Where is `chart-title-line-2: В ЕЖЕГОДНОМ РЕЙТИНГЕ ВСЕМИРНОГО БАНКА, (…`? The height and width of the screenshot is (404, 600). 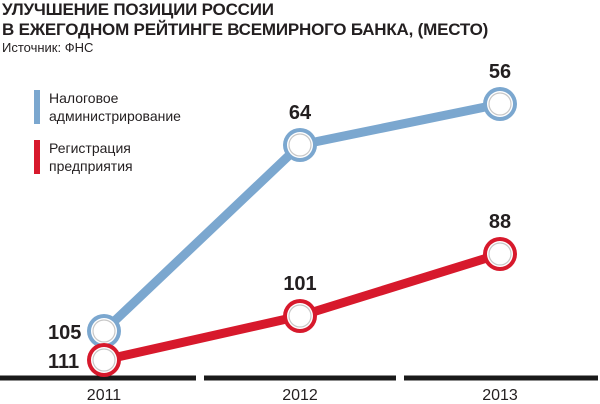 chart-title-line-2: В ЕЖЕГОДНОМ РЕЙТИНГЕ ВСЕМИРНОГО БАНКА, (… is located at coordinates (245, 29).